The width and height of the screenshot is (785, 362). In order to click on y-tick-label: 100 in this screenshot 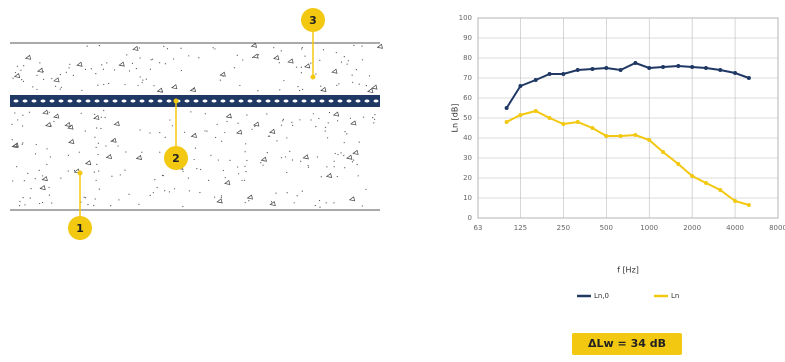, I will do `click(465, 18)`.